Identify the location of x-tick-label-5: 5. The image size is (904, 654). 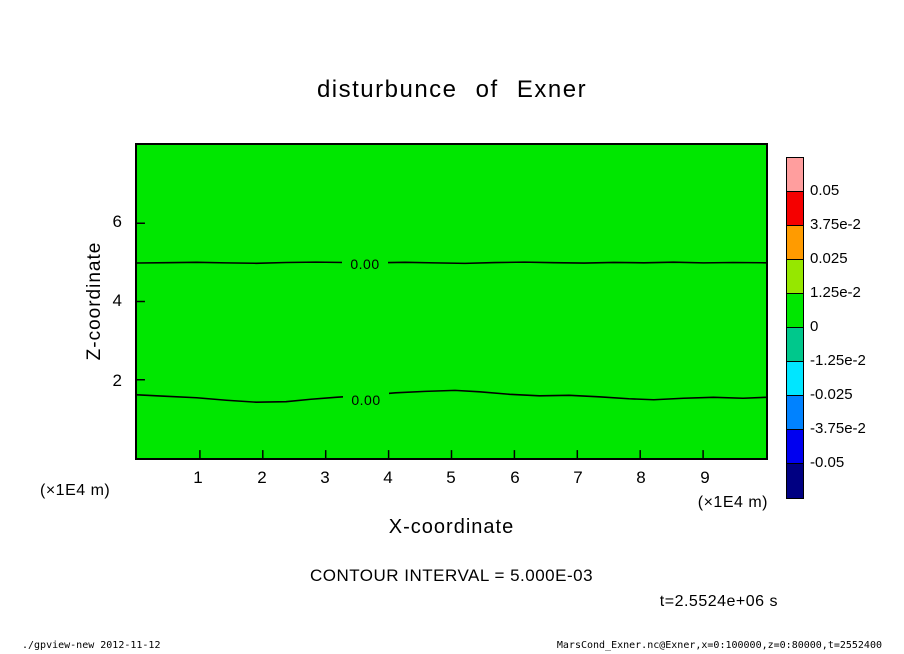
(451, 477).